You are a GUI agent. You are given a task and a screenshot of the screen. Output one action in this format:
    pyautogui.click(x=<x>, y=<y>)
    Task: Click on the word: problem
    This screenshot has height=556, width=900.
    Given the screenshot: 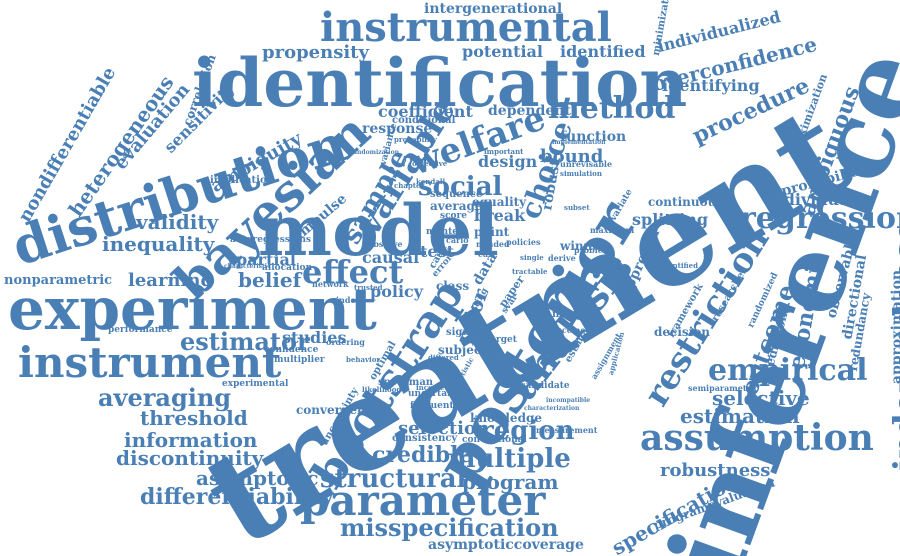 What is the action you would take?
    pyautogui.click(x=593, y=250)
    